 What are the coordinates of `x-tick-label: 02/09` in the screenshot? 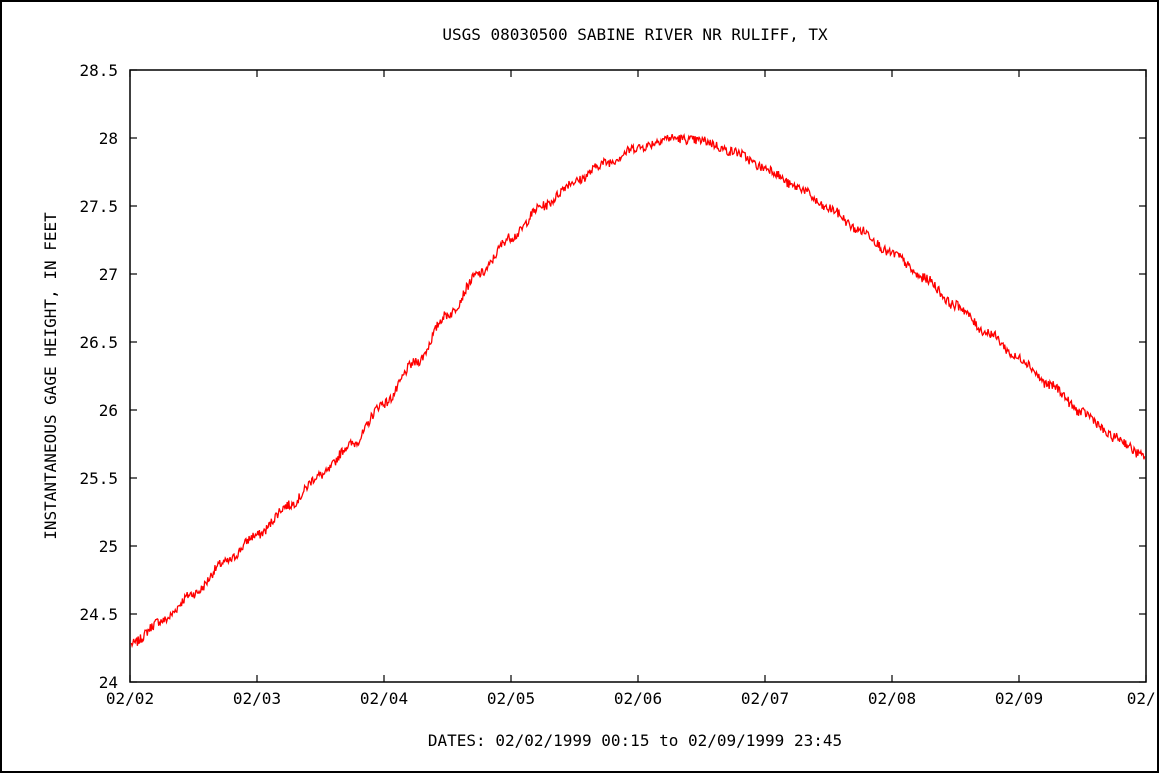 It's located at (1019, 698).